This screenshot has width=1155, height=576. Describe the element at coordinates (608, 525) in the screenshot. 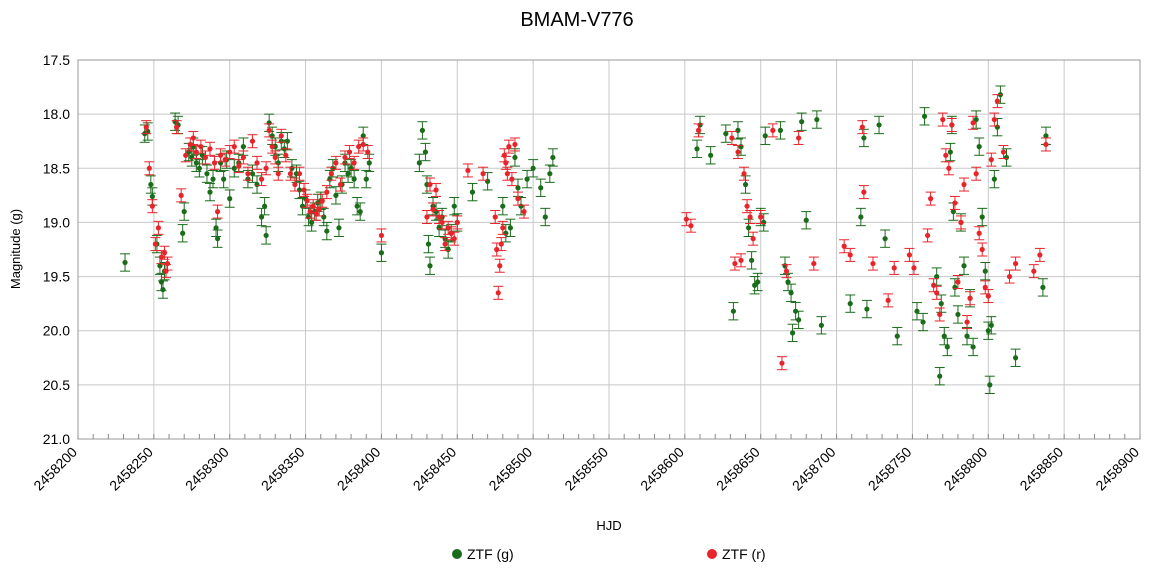

I see `x-axis-label: HJD` at that location.